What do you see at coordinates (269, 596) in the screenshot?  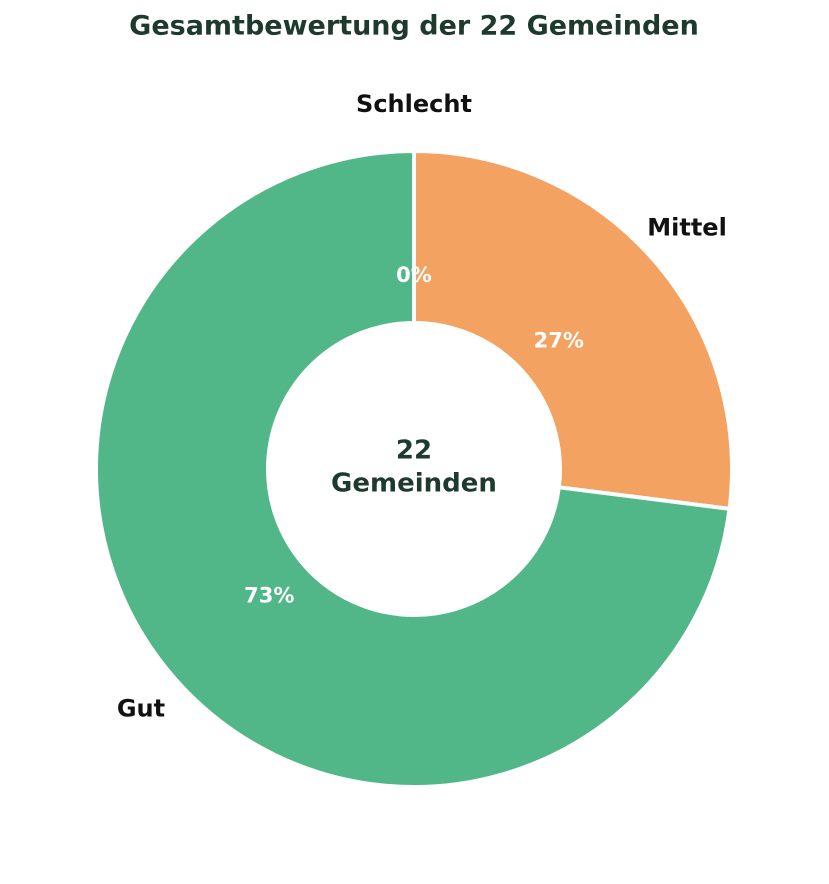 I see `value-label: 73%` at bounding box center [269, 596].